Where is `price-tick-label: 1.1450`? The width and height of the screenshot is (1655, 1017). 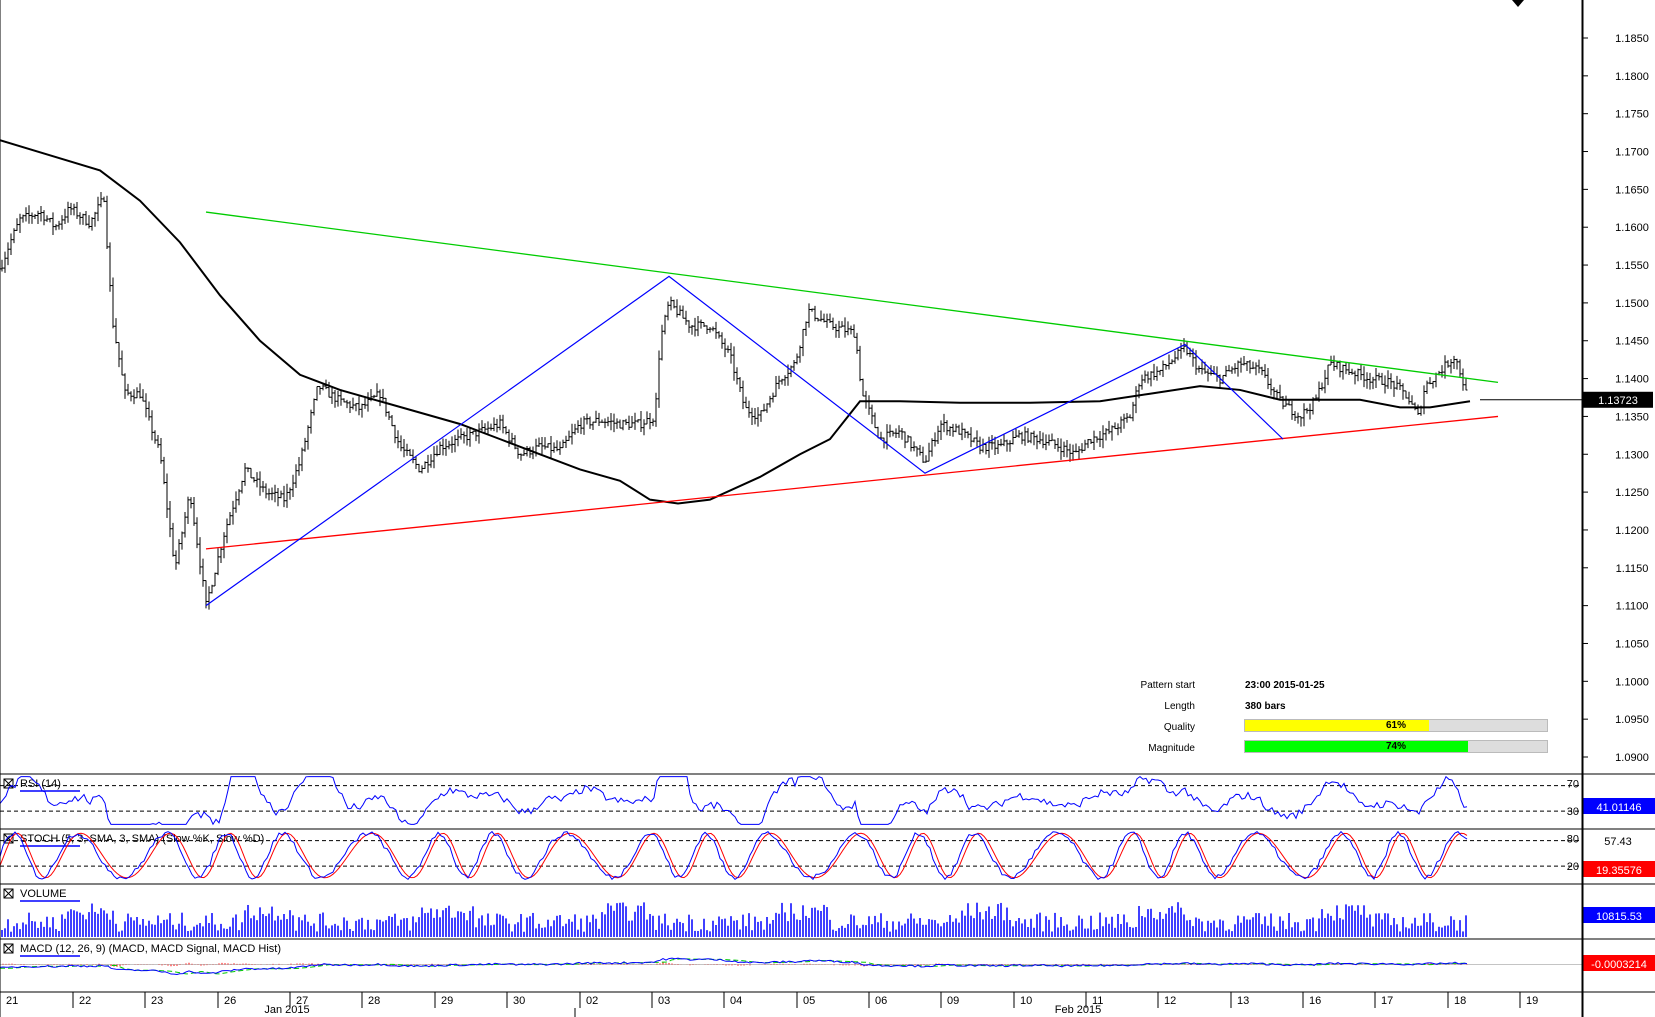 price-tick-label: 1.1450 is located at coordinates (1632, 342).